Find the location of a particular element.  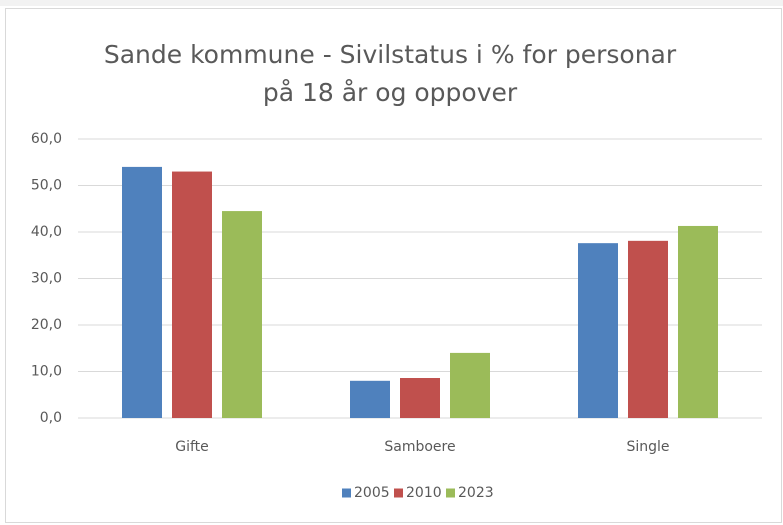

y-tick-label: 40,0 is located at coordinates (46, 232).